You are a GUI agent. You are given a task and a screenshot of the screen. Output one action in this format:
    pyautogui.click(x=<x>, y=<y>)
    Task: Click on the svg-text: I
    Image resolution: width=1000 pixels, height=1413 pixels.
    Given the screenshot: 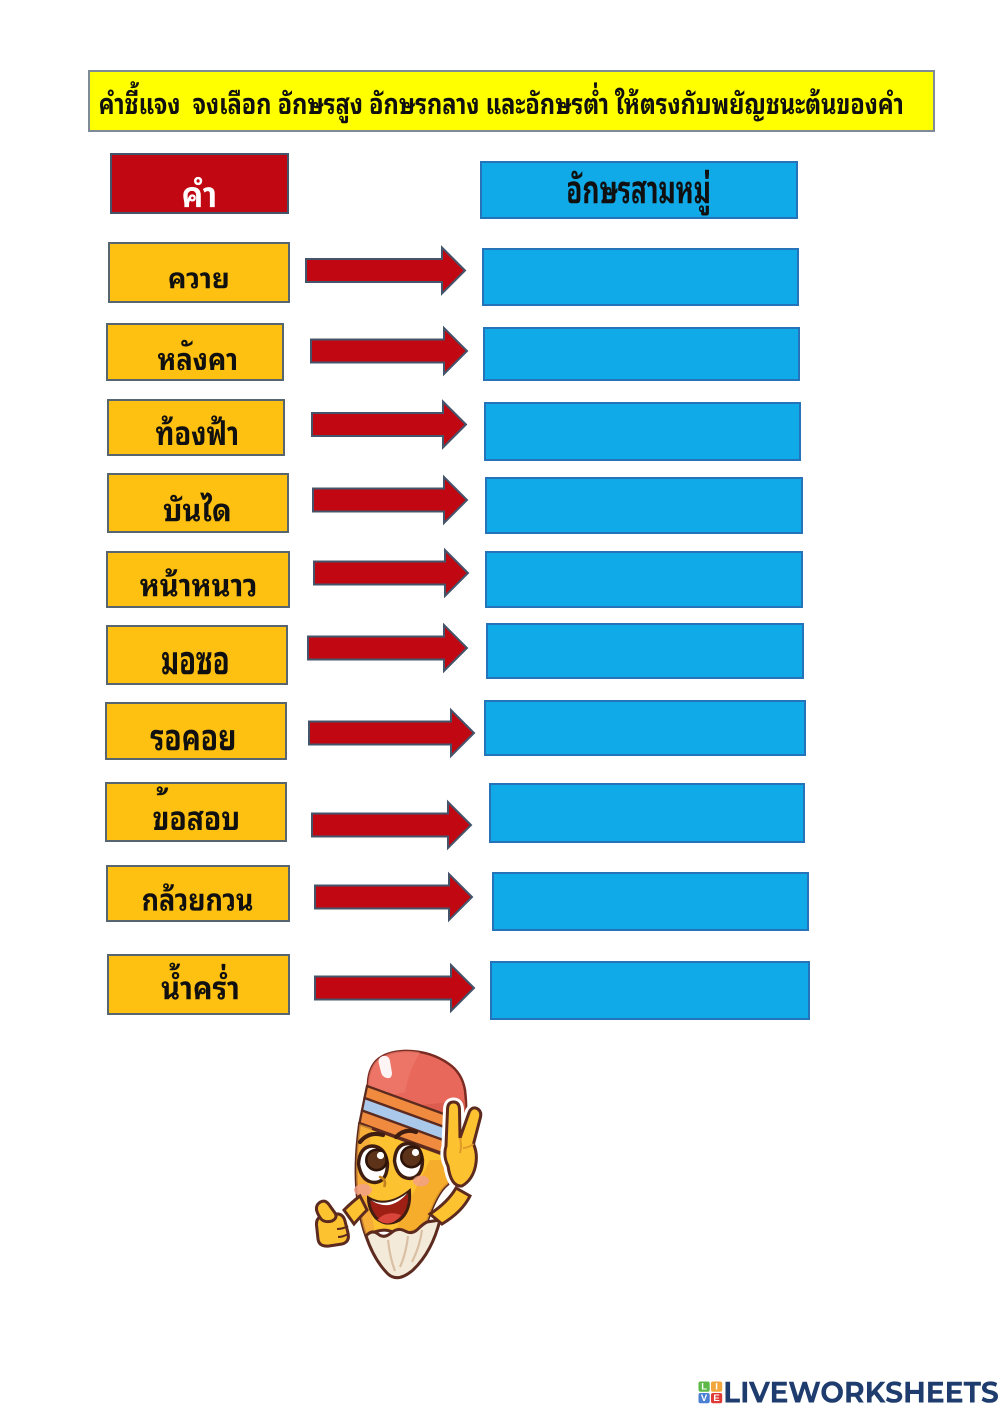 What is the action you would take?
    pyautogui.click(x=716, y=1387)
    